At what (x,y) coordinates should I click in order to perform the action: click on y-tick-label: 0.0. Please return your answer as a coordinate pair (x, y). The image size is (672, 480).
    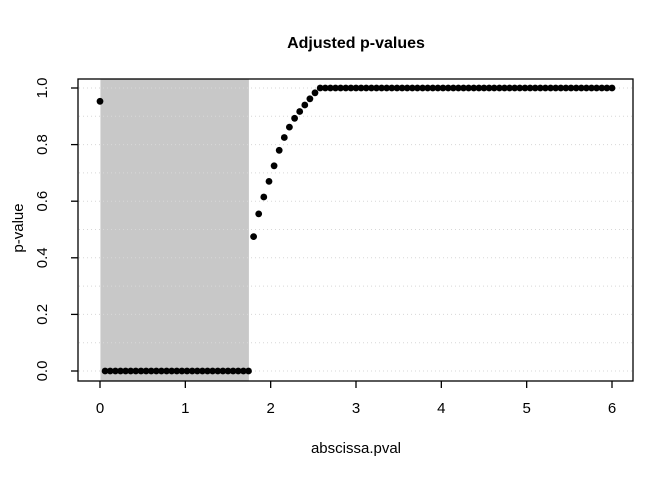
    Looking at the image, I should click on (42, 371).